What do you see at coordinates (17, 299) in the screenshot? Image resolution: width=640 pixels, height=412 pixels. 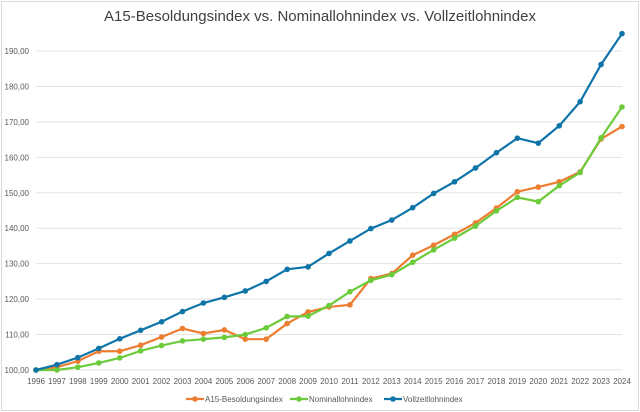 I see `y-tick-label: 120,00` at bounding box center [17, 299].